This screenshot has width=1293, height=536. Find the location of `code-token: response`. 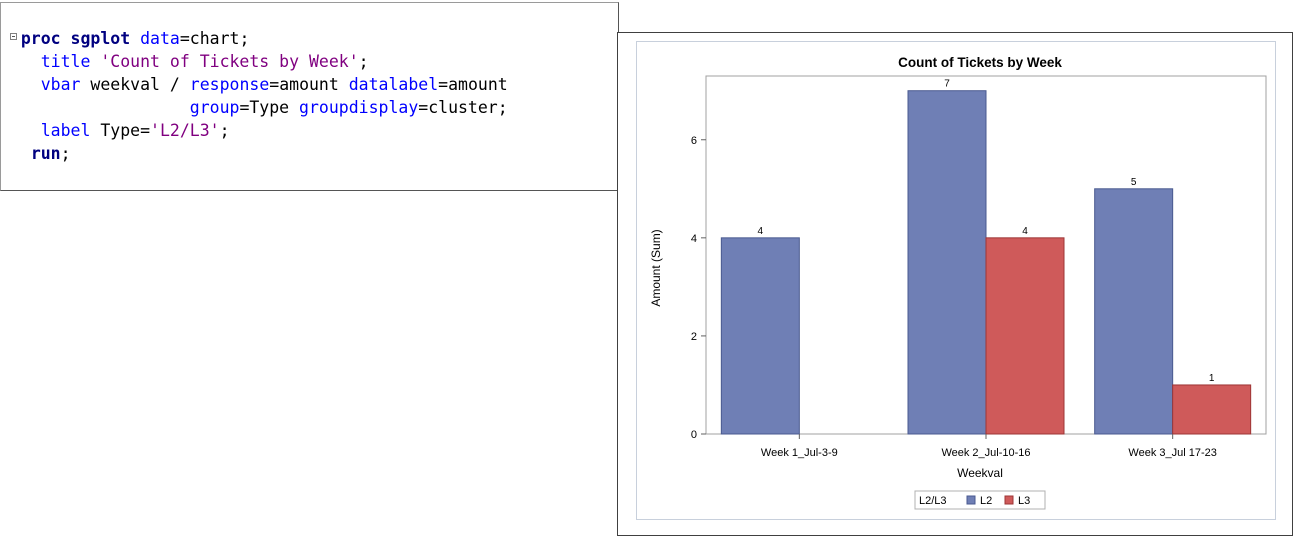

code-token: response is located at coordinates (229, 84).